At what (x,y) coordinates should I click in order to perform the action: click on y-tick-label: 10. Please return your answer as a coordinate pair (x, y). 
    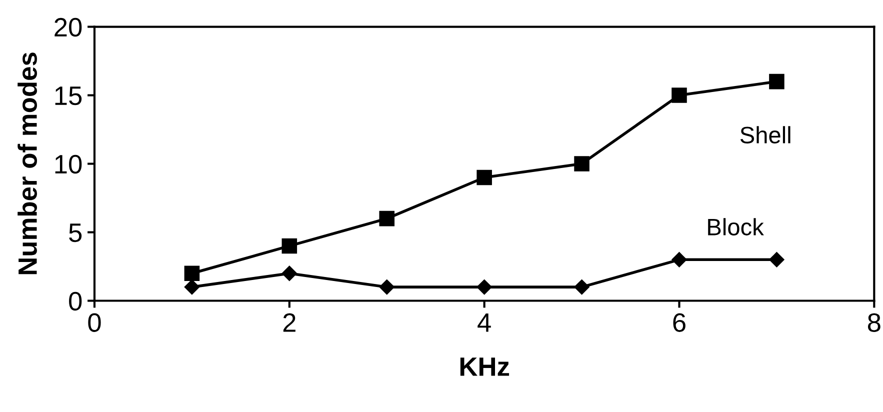
    Looking at the image, I should click on (68, 164).